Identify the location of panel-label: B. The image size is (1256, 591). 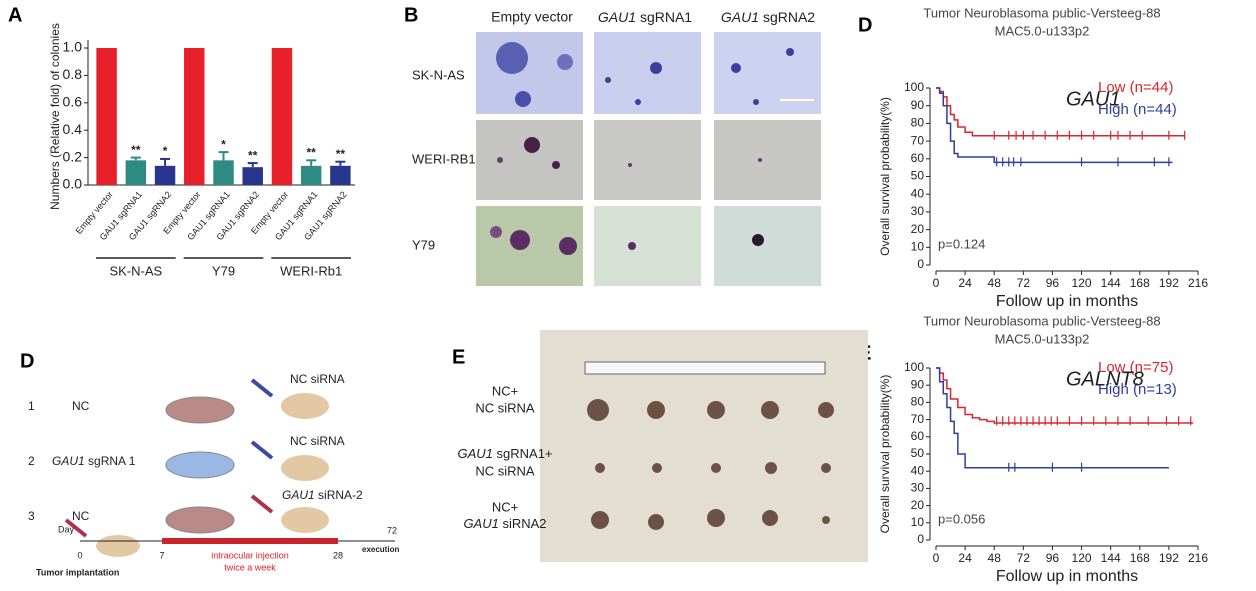
(411, 15).